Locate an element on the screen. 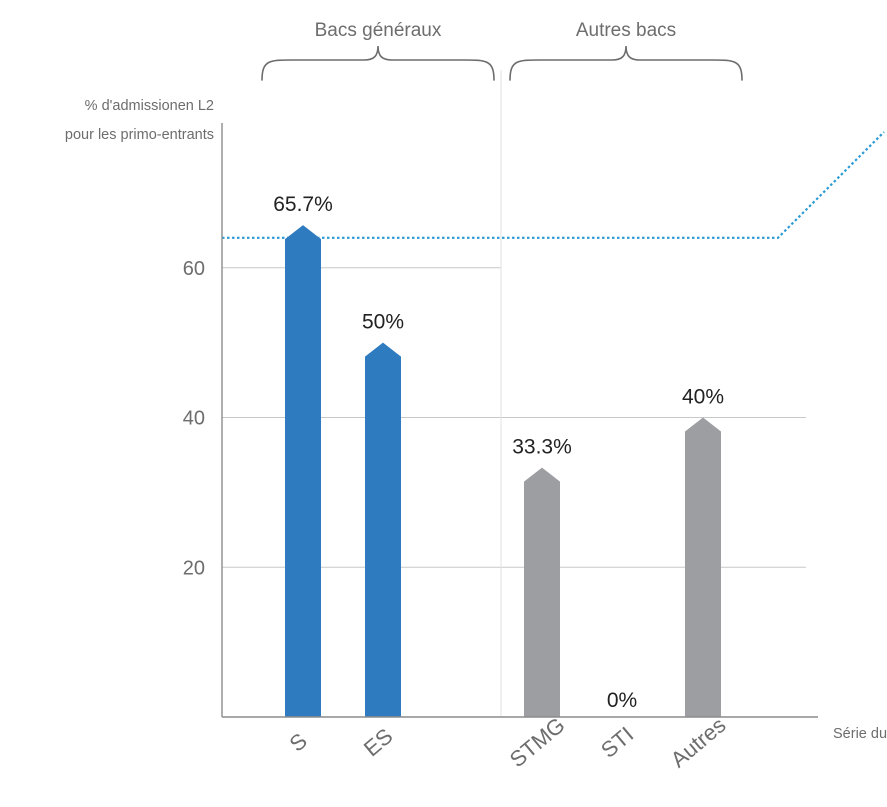 The height and width of the screenshot is (807, 887). y-tick-label: 20 is located at coordinates (194, 568).